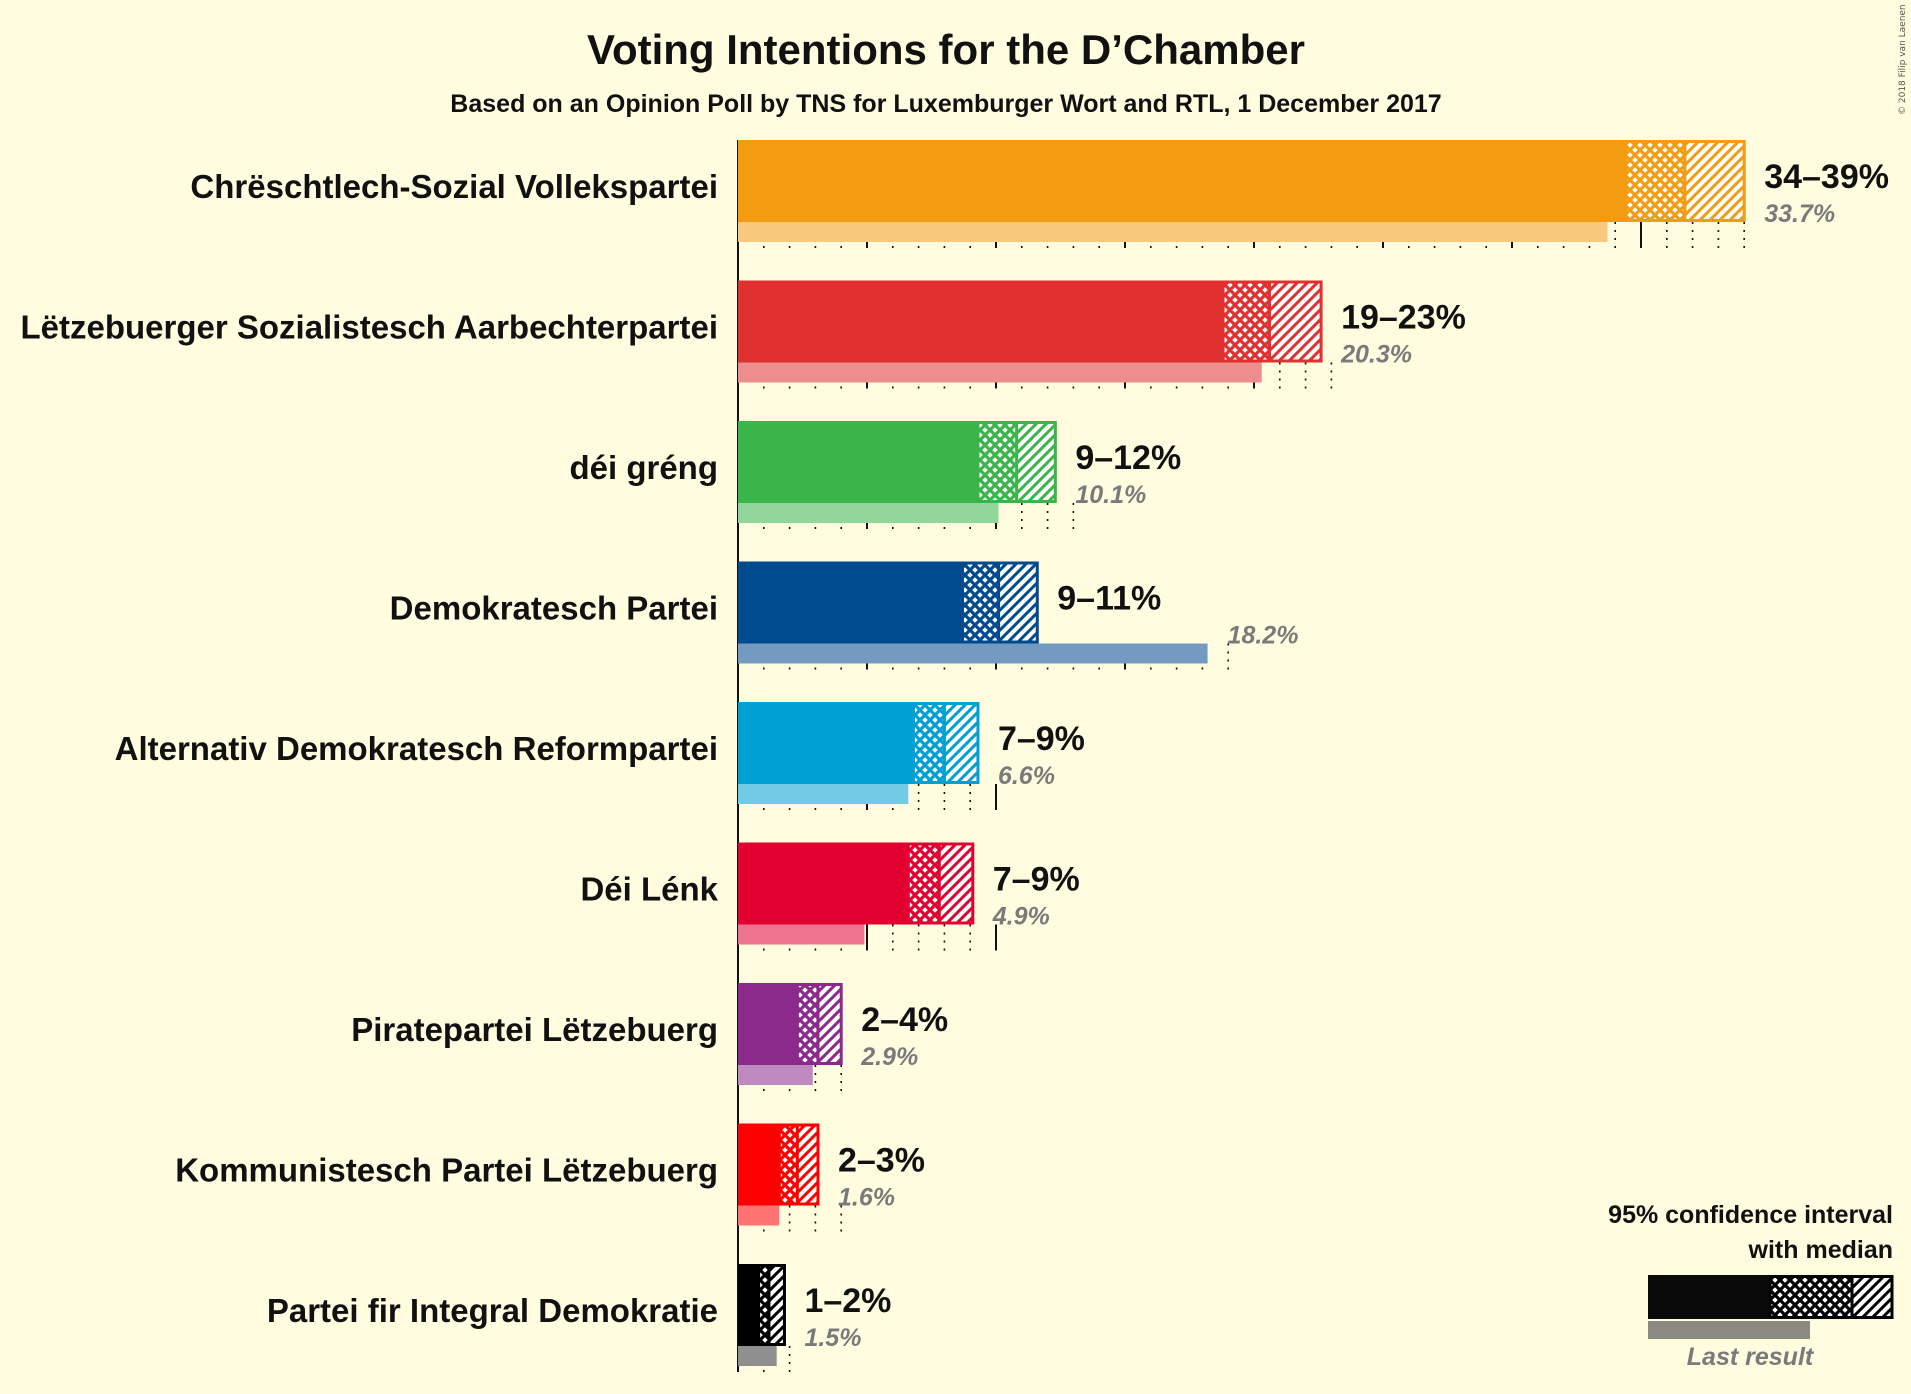 This screenshot has width=1911, height=1394. Describe the element at coordinates (1110, 495) in the screenshot. I see `last-result-label: 10.1%` at that location.